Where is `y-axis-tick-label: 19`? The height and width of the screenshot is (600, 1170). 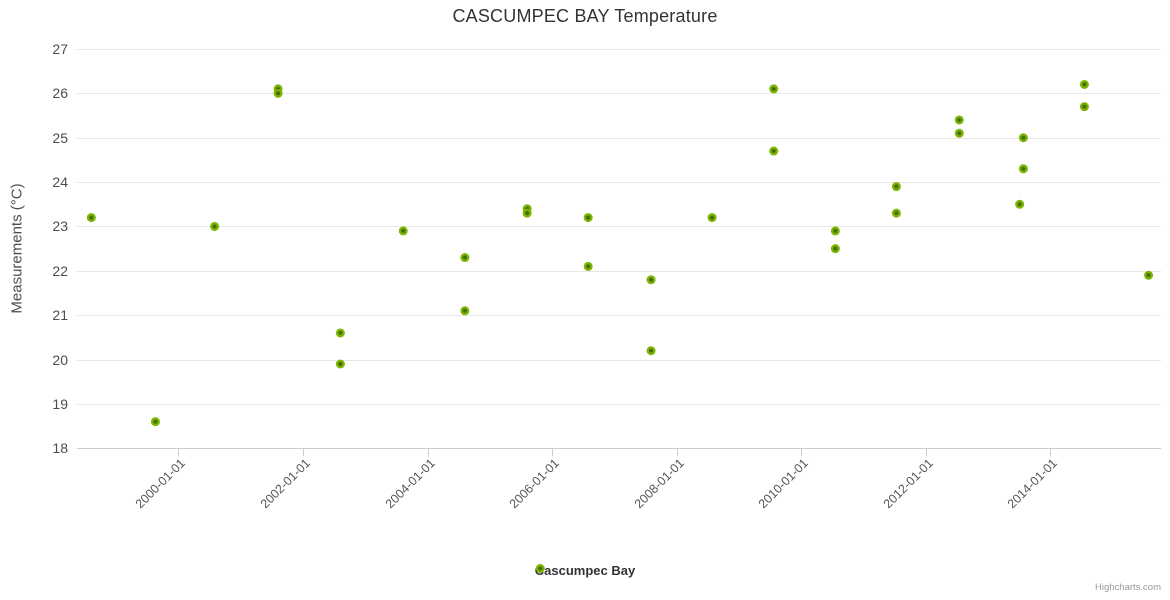 y-axis-tick-label: 19 is located at coordinates (60, 403).